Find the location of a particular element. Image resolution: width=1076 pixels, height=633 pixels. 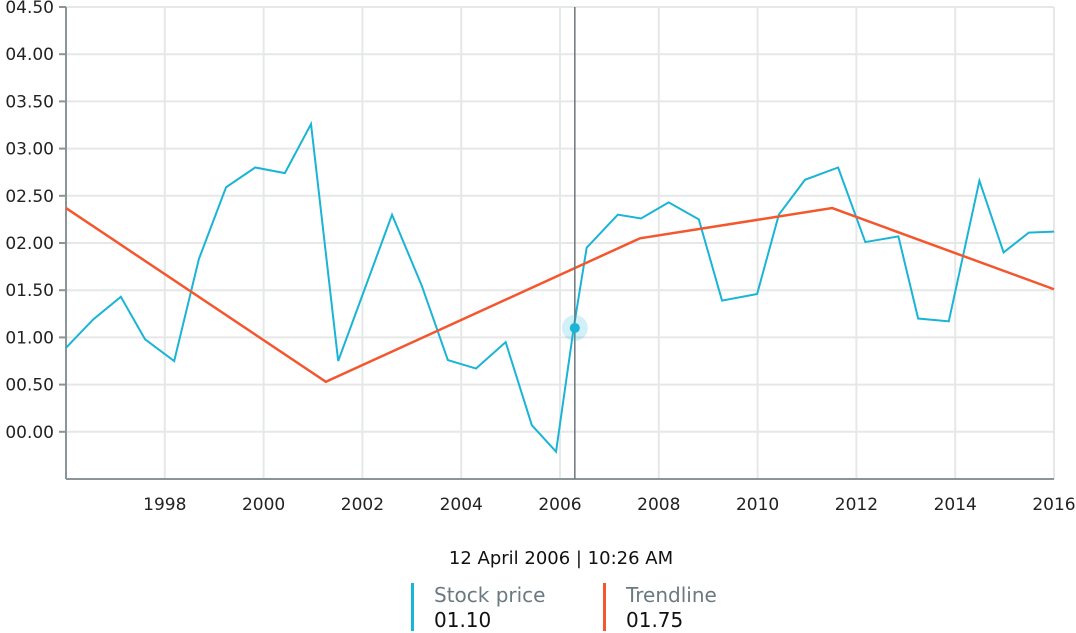

x-tick-label: 2002 is located at coordinates (362, 505).